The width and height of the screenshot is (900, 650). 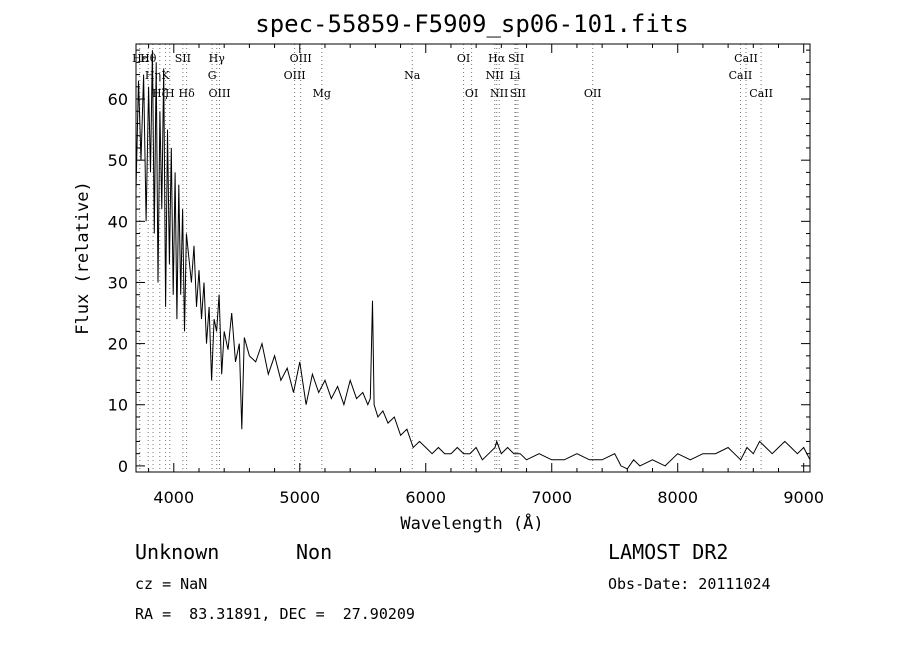 I want to click on spectral-line-label: Hα, so click(x=497, y=58).